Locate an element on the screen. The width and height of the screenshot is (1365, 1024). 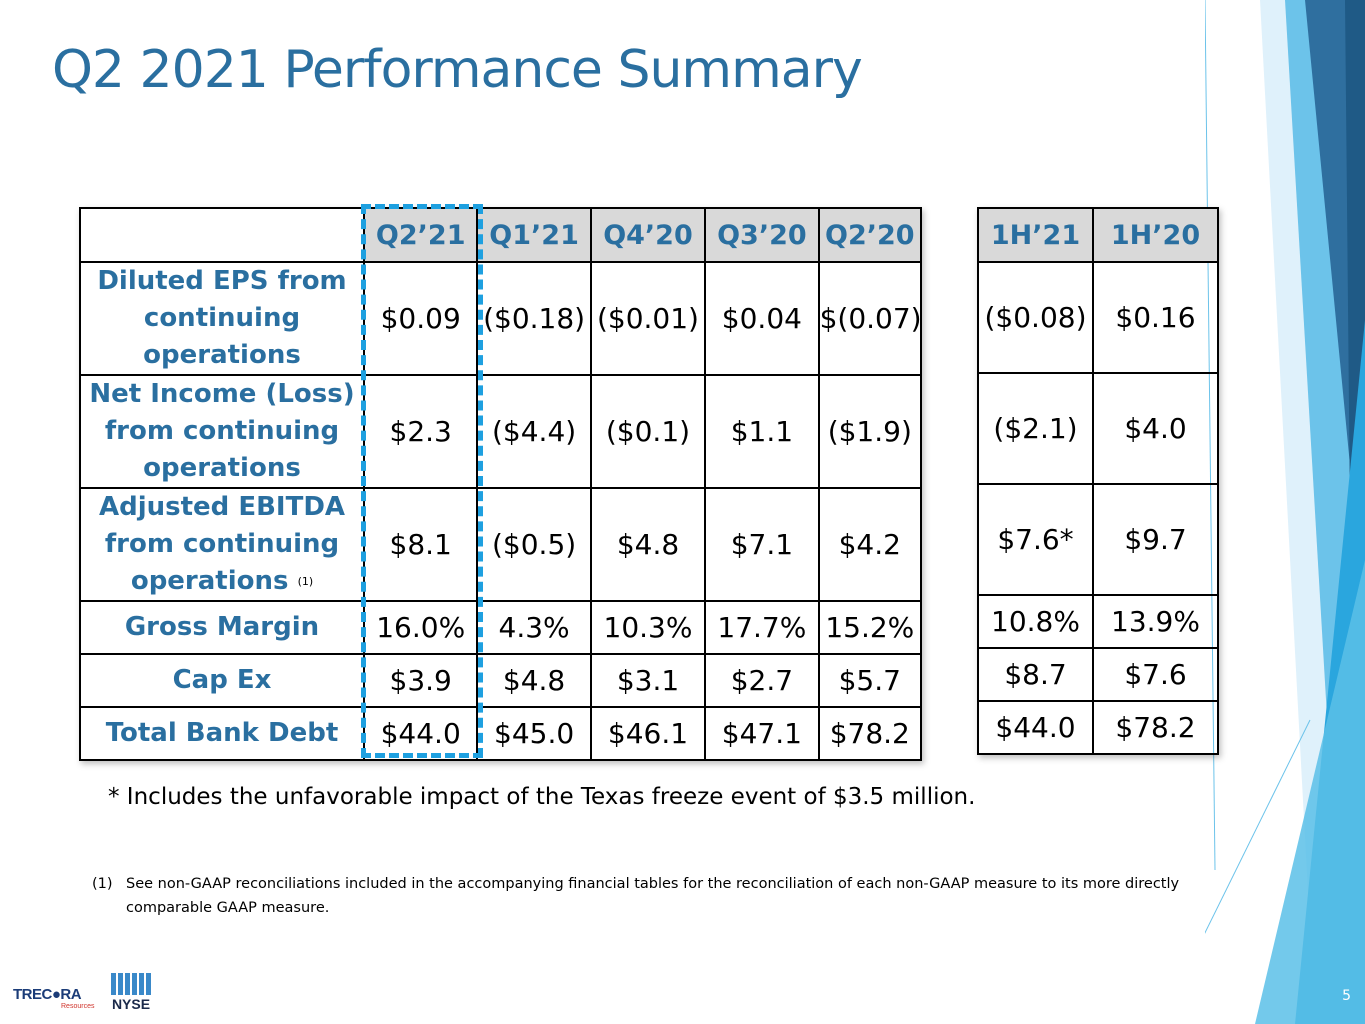
table-cell: $2.7 is located at coordinates (762, 680).